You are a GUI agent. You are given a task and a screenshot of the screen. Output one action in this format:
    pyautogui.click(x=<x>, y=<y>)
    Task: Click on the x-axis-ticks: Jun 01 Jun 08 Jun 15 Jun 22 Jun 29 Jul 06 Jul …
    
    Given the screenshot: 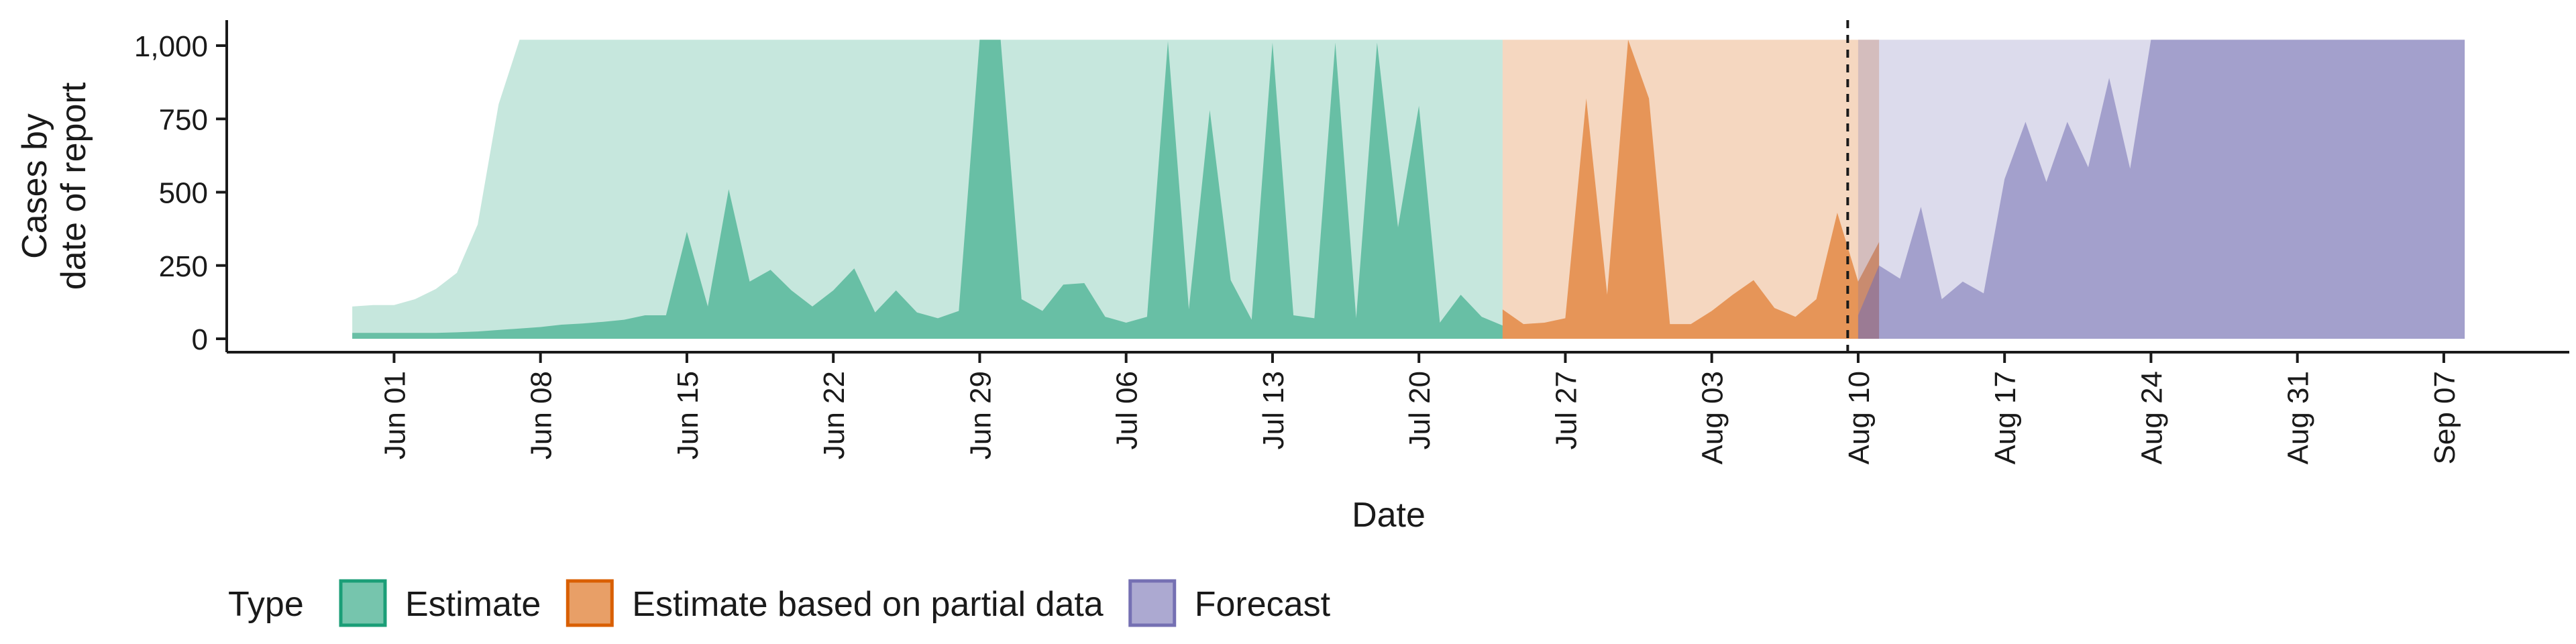 What is the action you would take?
    pyautogui.click(x=1419, y=408)
    